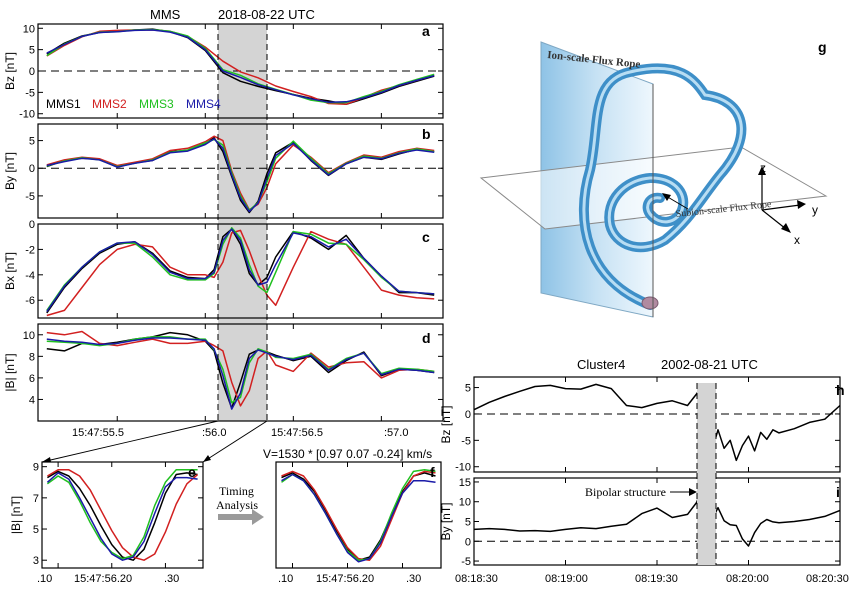 Image resolution: width=866 pixels, height=593 pixels. I want to click on panel-f-frame, so click(358, 515).